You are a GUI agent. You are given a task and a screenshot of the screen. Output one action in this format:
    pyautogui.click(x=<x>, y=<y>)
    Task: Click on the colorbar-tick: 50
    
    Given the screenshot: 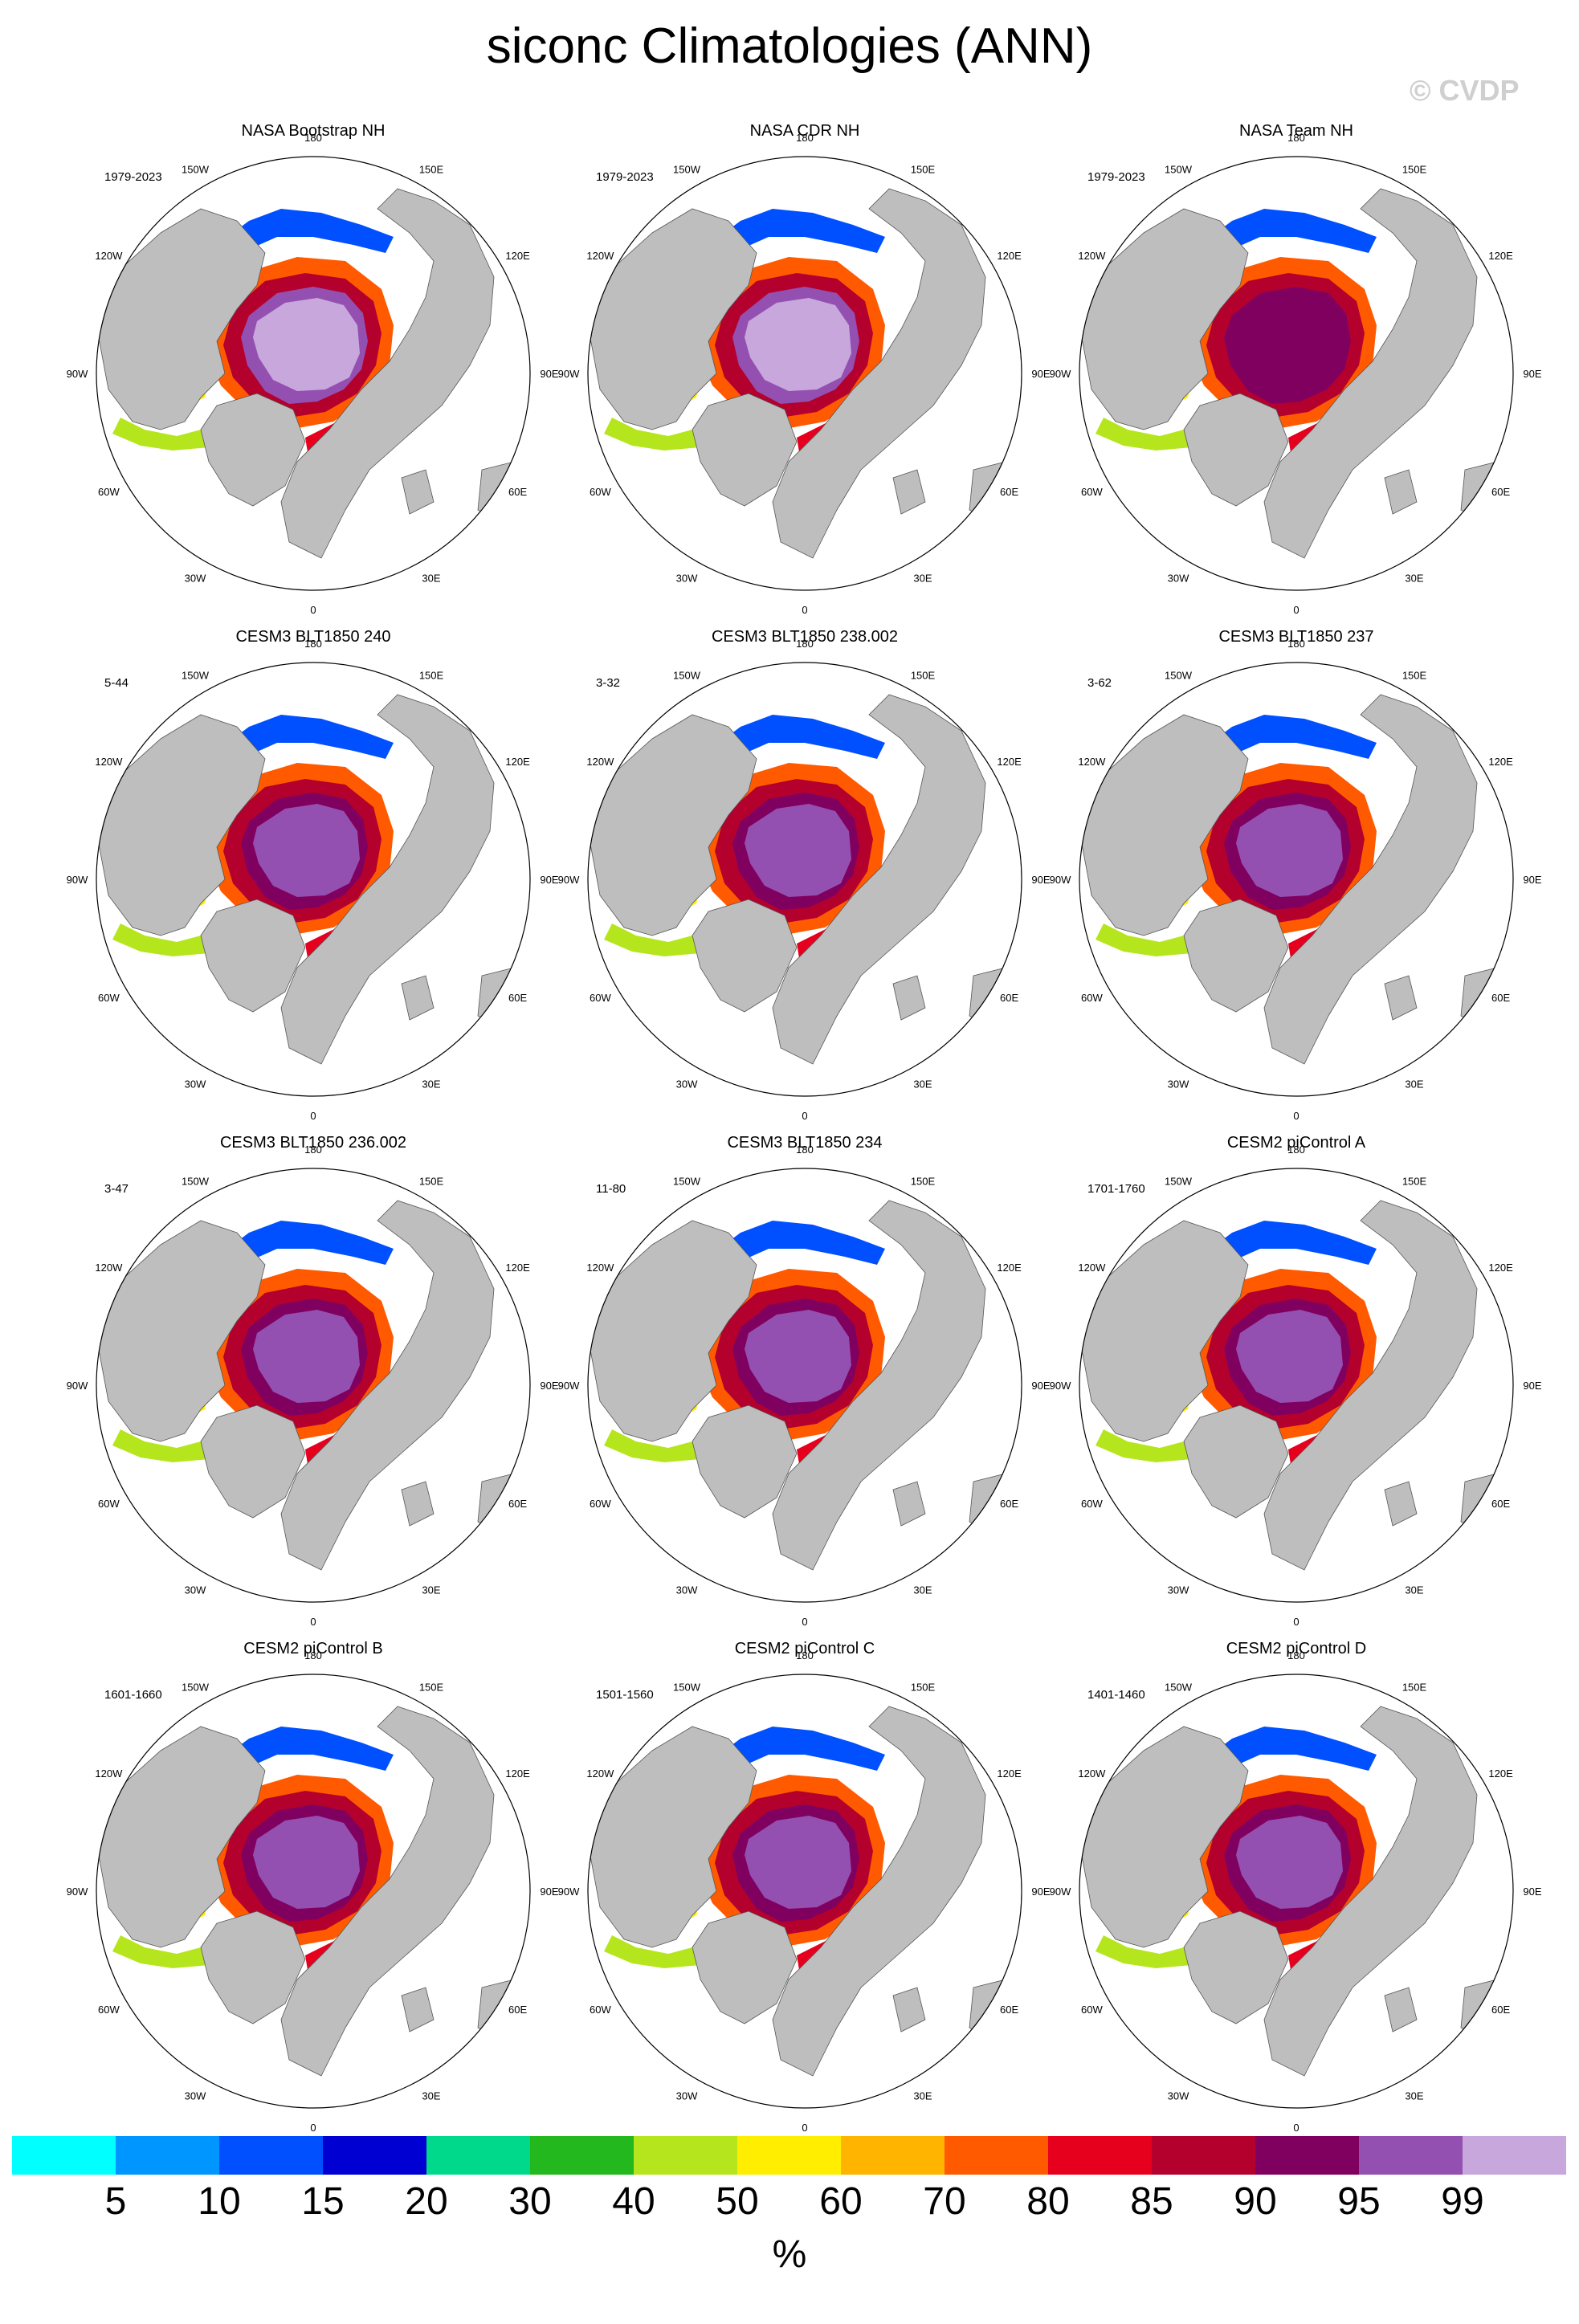 What is the action you would take?
    pyautogui.click(x=737, y=2201)
    